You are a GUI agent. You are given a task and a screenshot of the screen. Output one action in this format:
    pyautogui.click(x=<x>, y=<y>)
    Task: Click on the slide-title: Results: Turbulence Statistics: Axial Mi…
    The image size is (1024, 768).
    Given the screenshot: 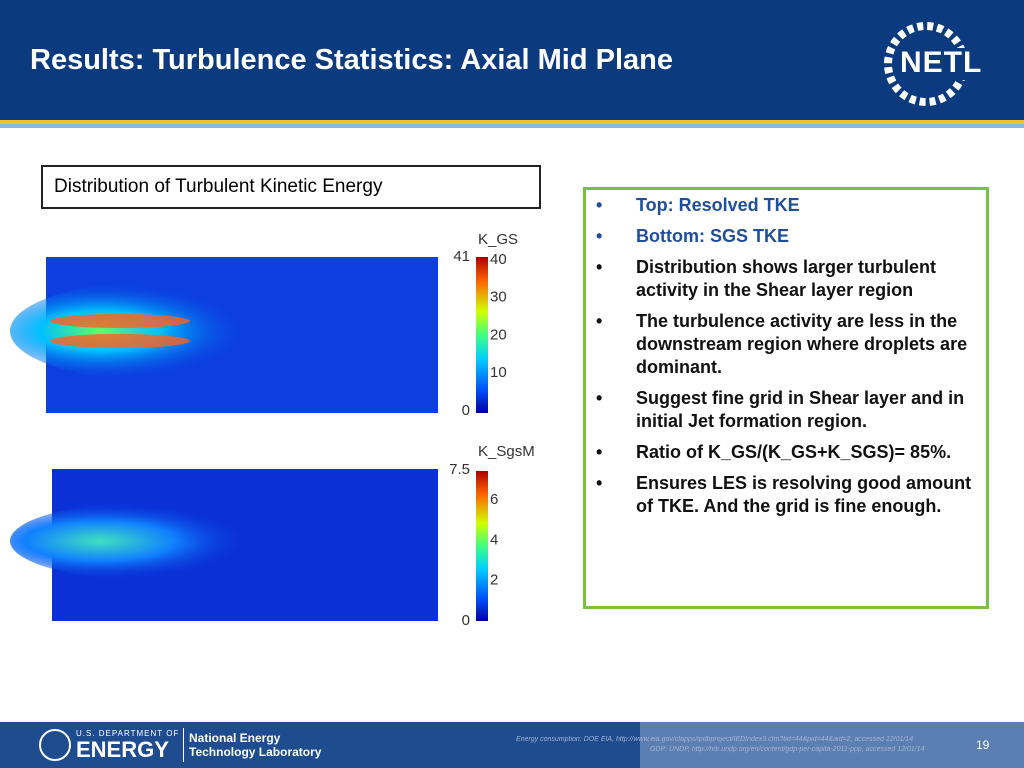 What is the action you would take?
    pyautogui.click(x=351, y=60)
    